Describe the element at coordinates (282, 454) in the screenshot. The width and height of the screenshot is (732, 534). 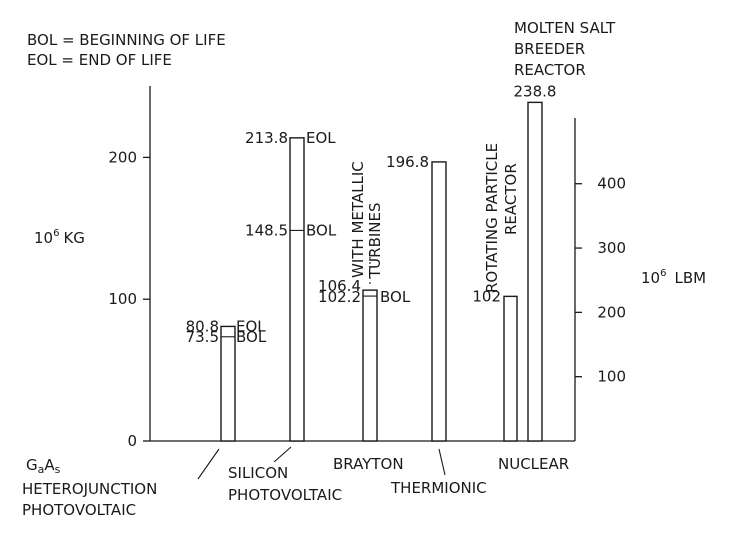
I see `silicon-leader-line` at that location.